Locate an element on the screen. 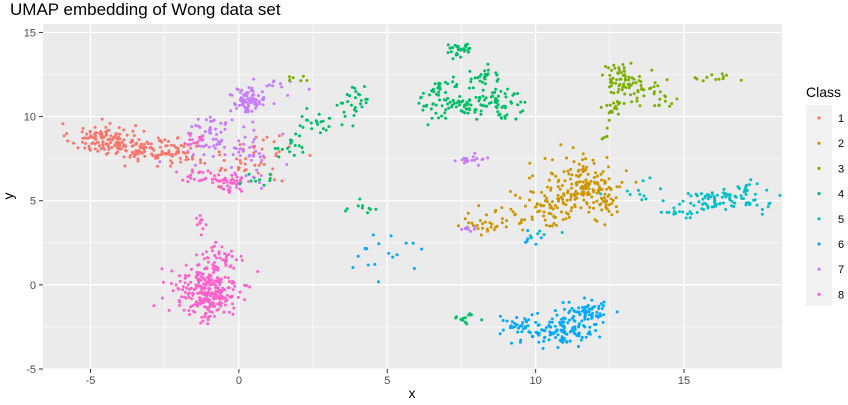 This screenshot has height=405, width=848. x-tick-label: 0 is located at coordinates (239, 381).